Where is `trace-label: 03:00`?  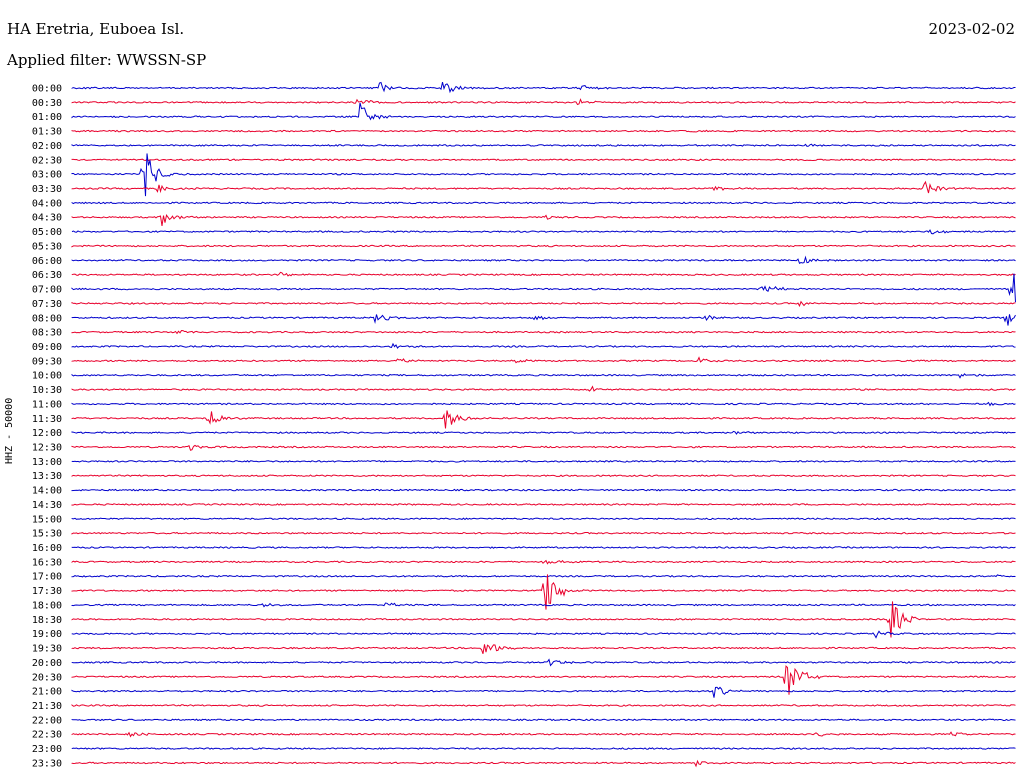
trace-label: 03:00 is located at coordinates (47, 175).